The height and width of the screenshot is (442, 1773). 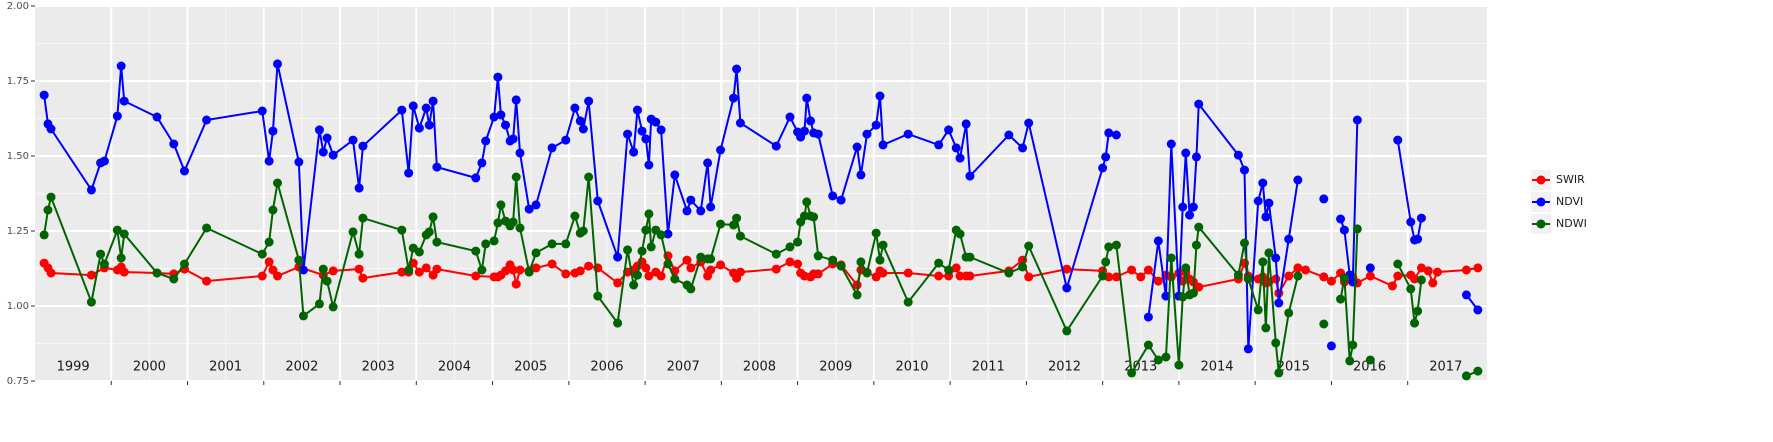 What do you see at coordinates (378, 367) in the screenshot?
I see `year-label: 2003` at bounding box center [378, 367].